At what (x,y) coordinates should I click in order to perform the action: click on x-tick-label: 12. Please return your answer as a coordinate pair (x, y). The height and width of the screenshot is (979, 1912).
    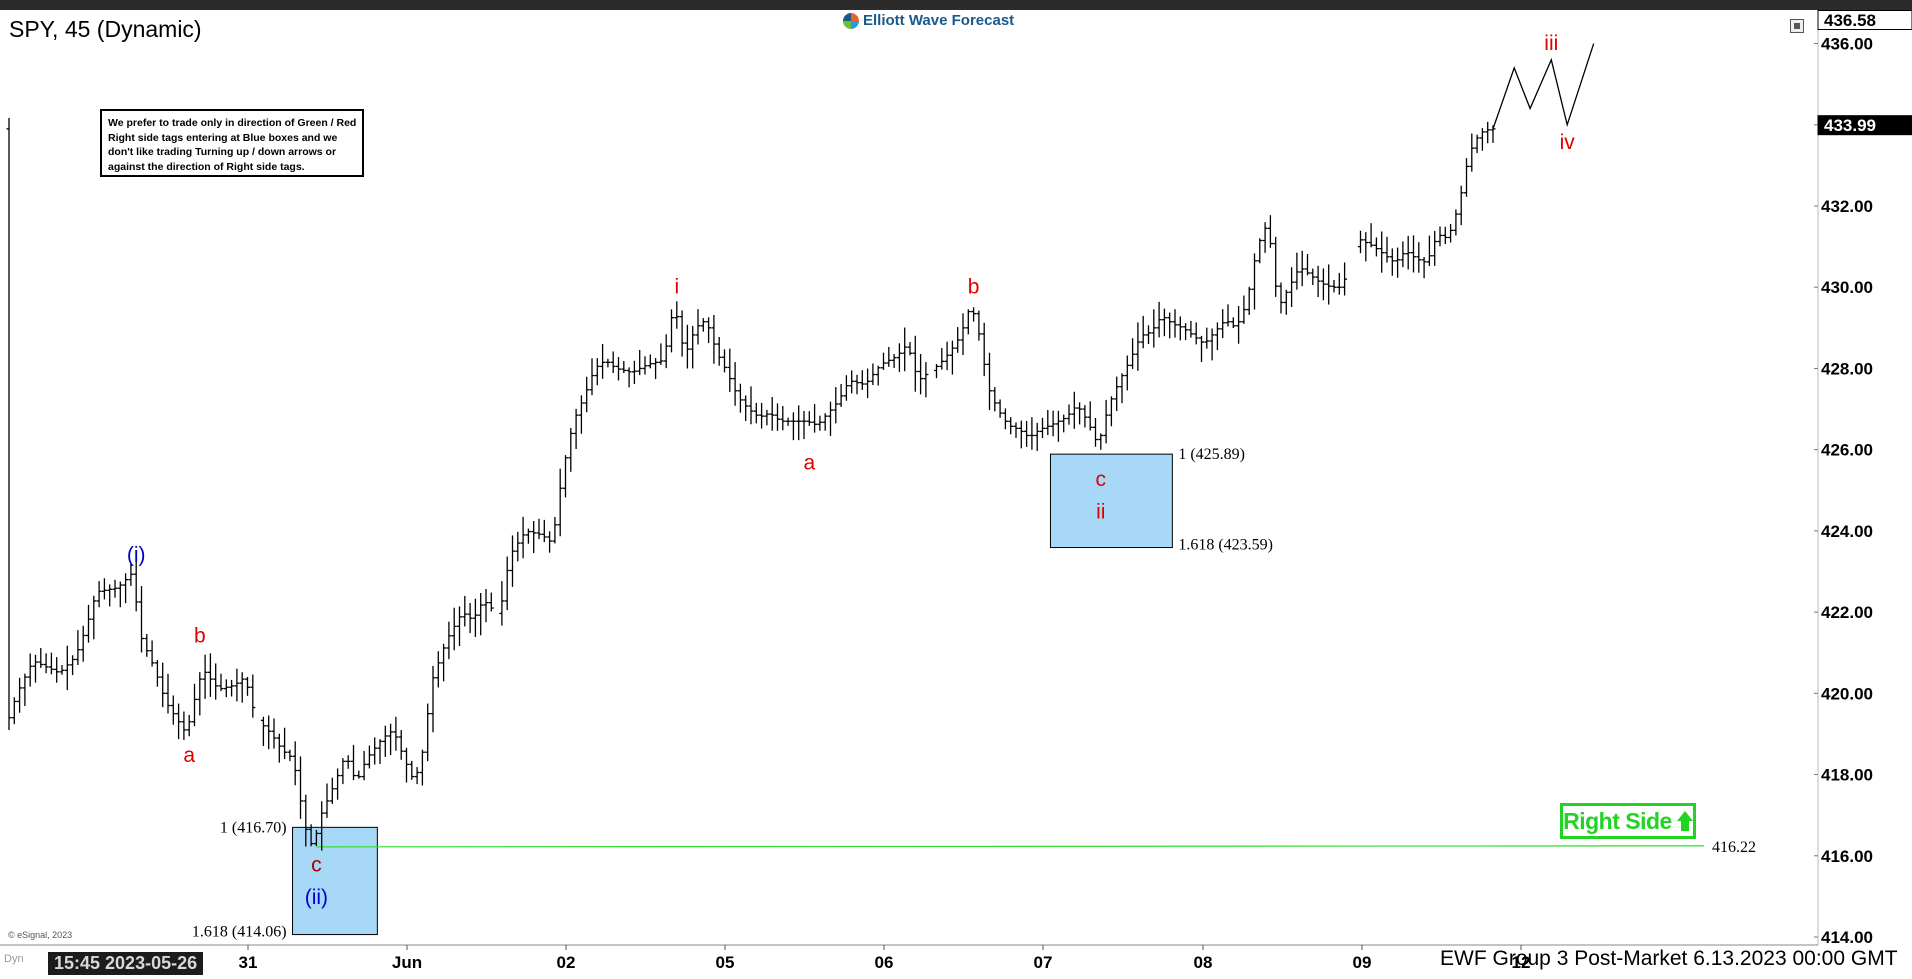
    Looking at the image, I should click on (1521, 962).